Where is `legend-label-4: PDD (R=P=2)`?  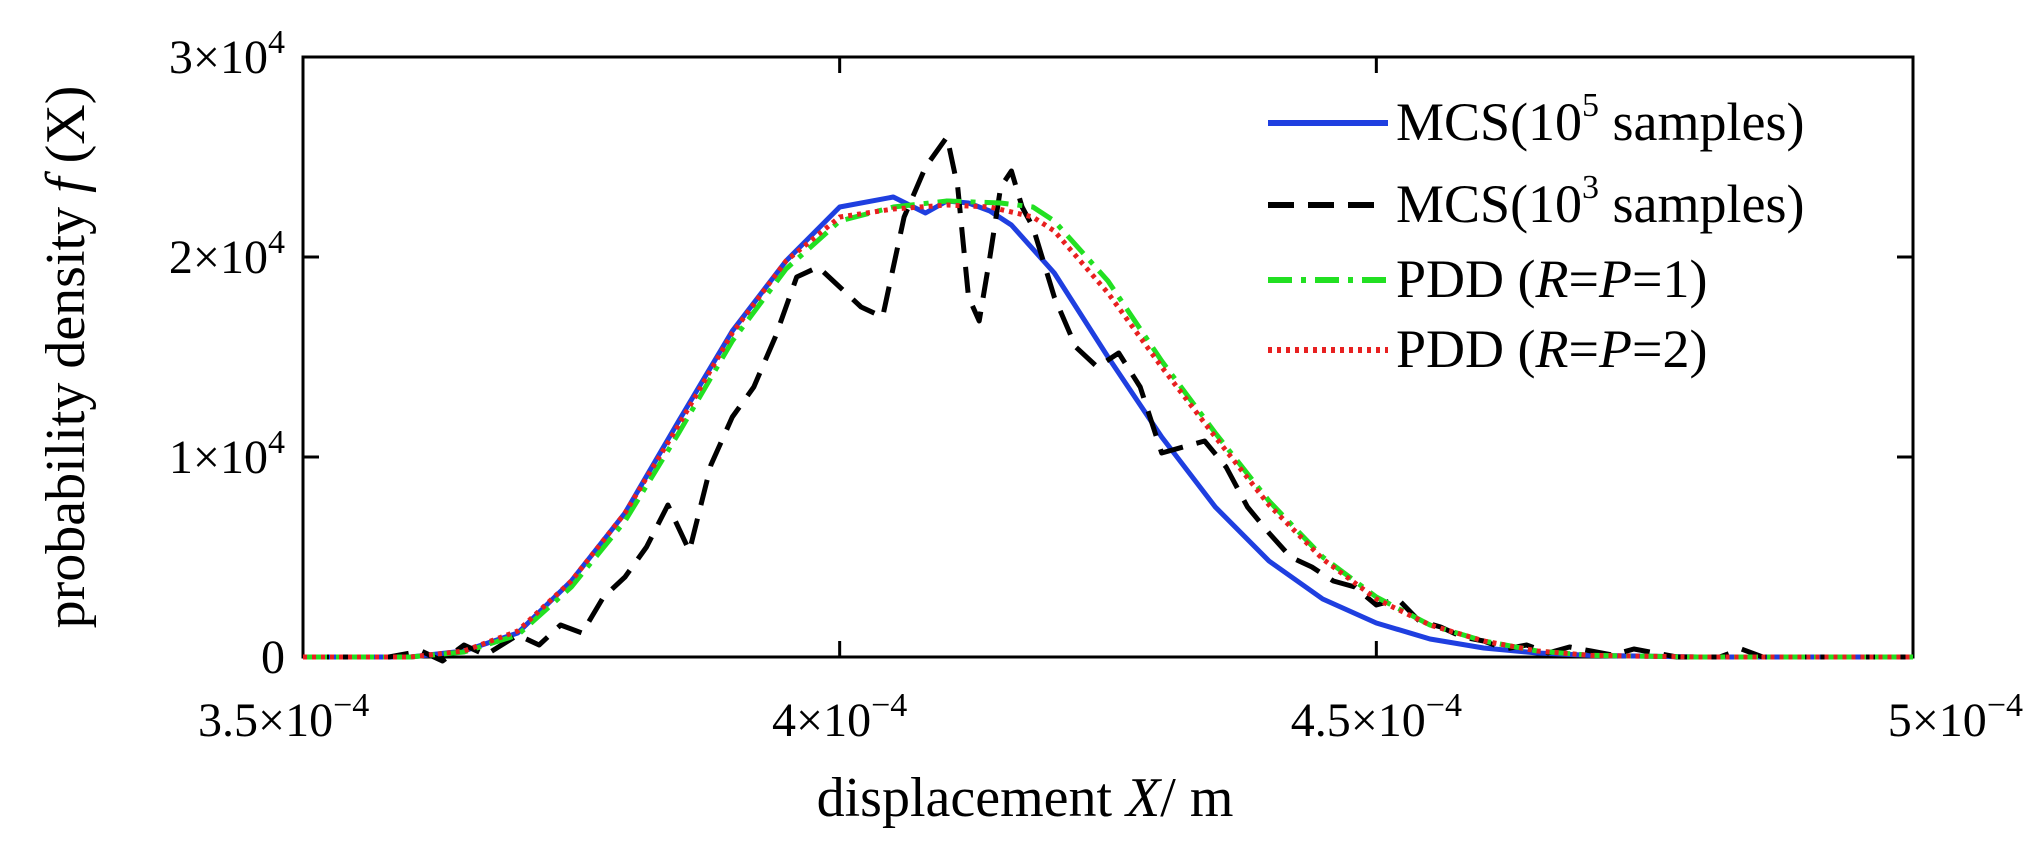
legend-label-4: PDD (R=P=2) is located at coordinates (1551, 349).